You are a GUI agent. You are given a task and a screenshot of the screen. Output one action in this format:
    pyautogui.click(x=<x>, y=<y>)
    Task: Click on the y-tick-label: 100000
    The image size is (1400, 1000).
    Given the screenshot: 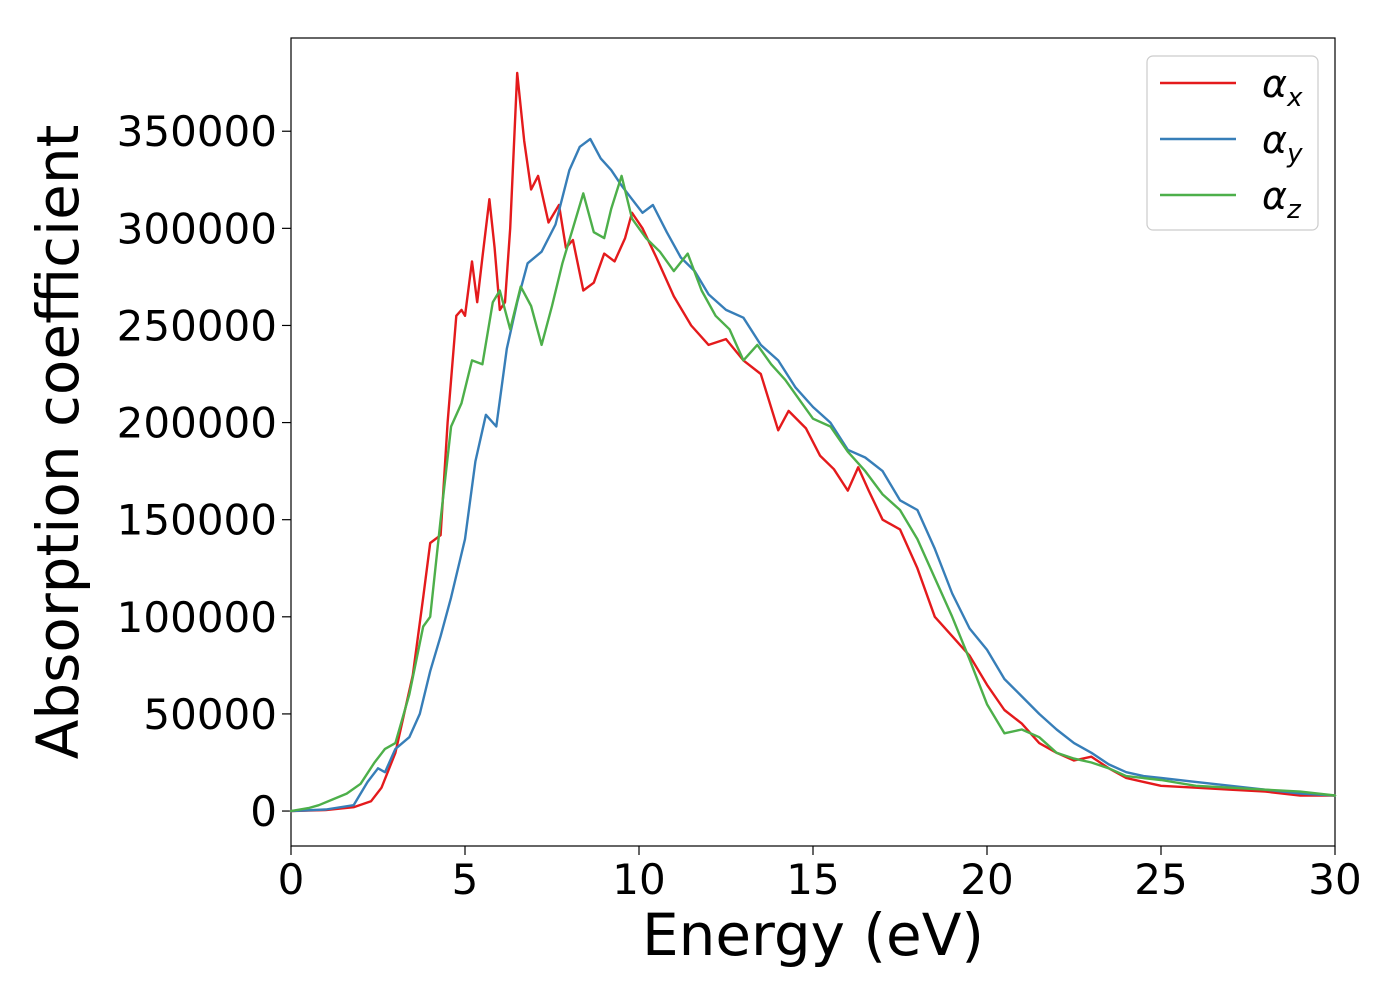 What is the action you would take?
    pyautogui.click(x=197, y=617)
    